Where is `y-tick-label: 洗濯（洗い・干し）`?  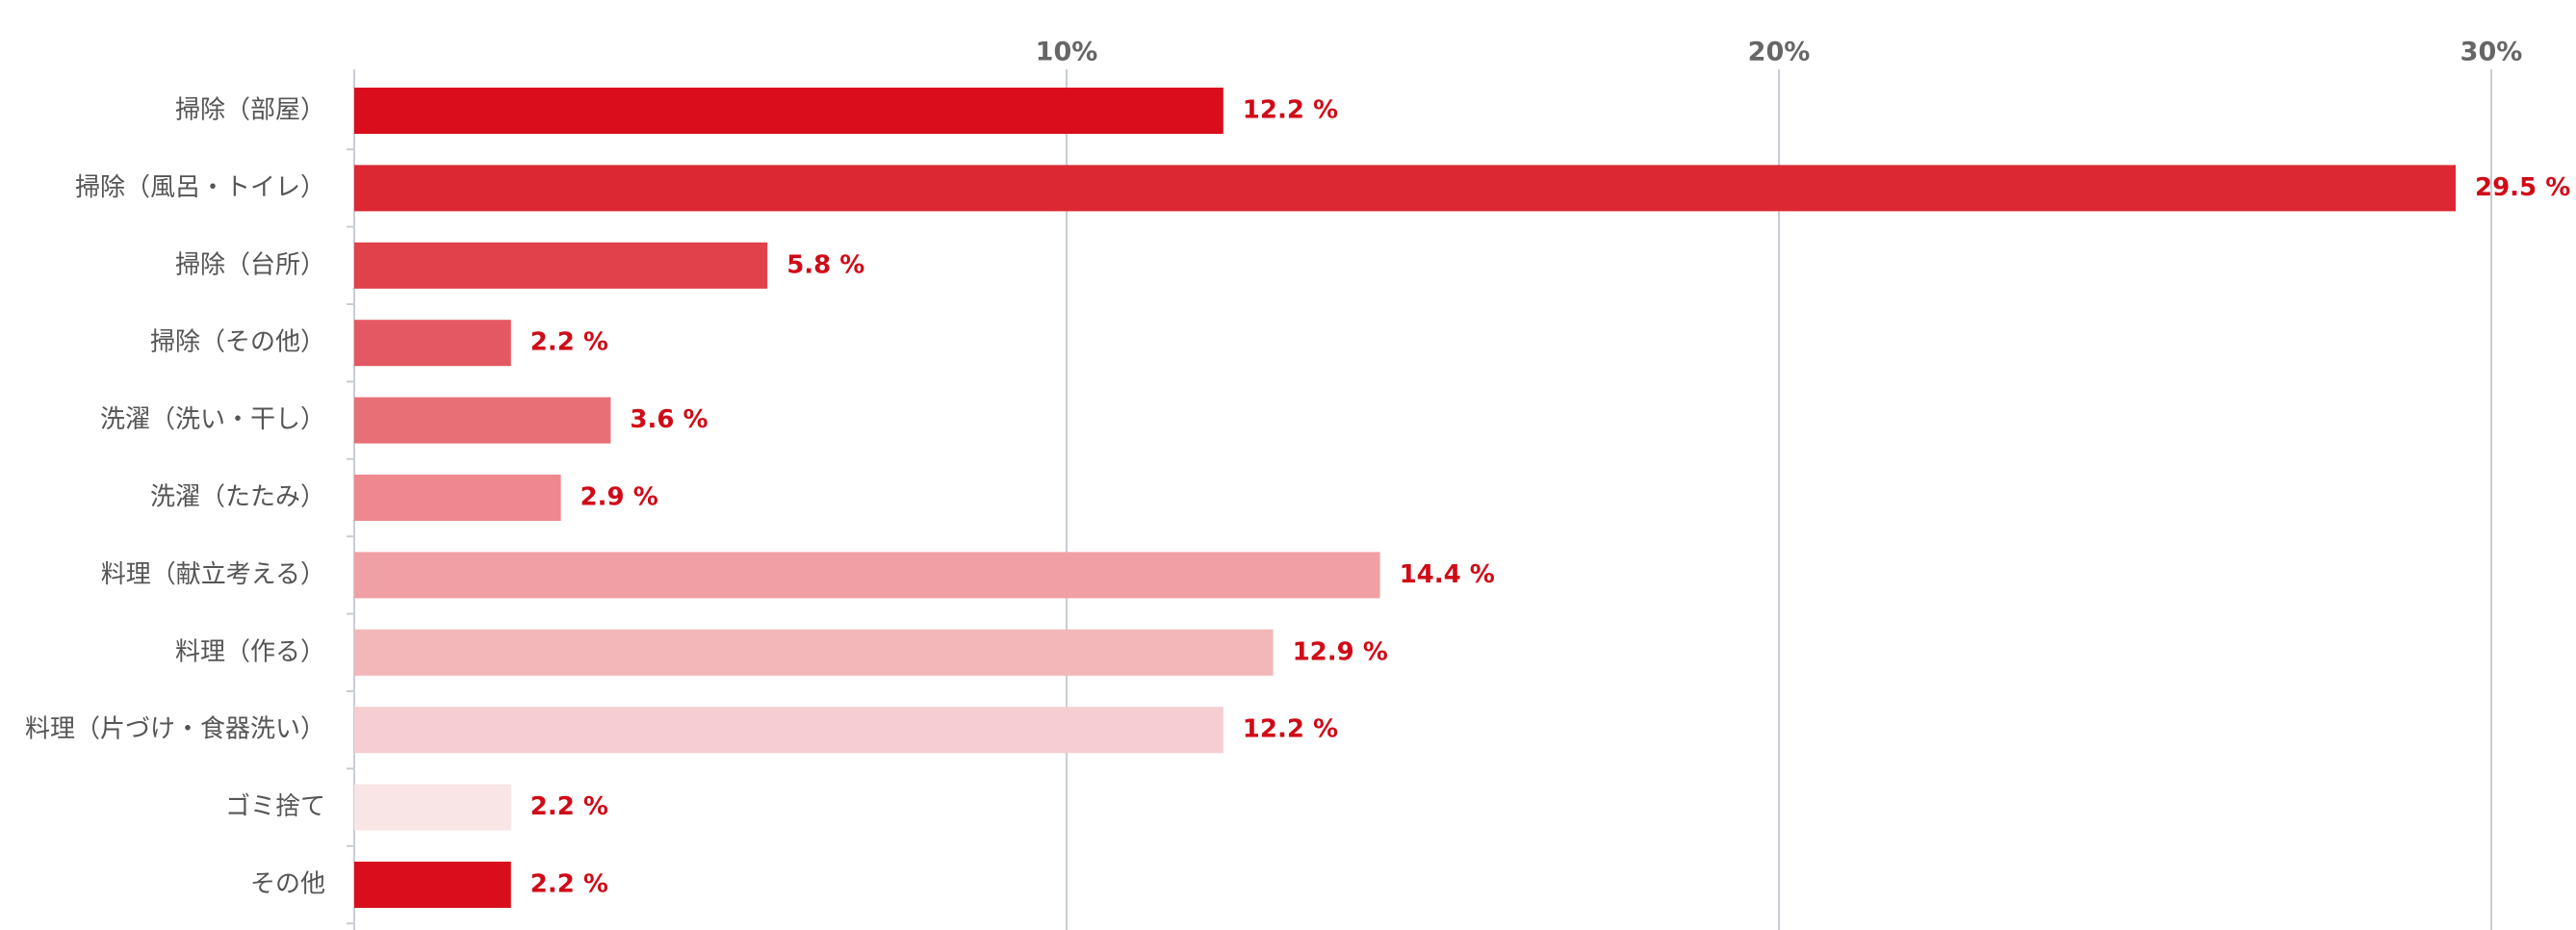
y-tick-label: 洗濯（洗い・干し） is located at coordinates (212, 420).